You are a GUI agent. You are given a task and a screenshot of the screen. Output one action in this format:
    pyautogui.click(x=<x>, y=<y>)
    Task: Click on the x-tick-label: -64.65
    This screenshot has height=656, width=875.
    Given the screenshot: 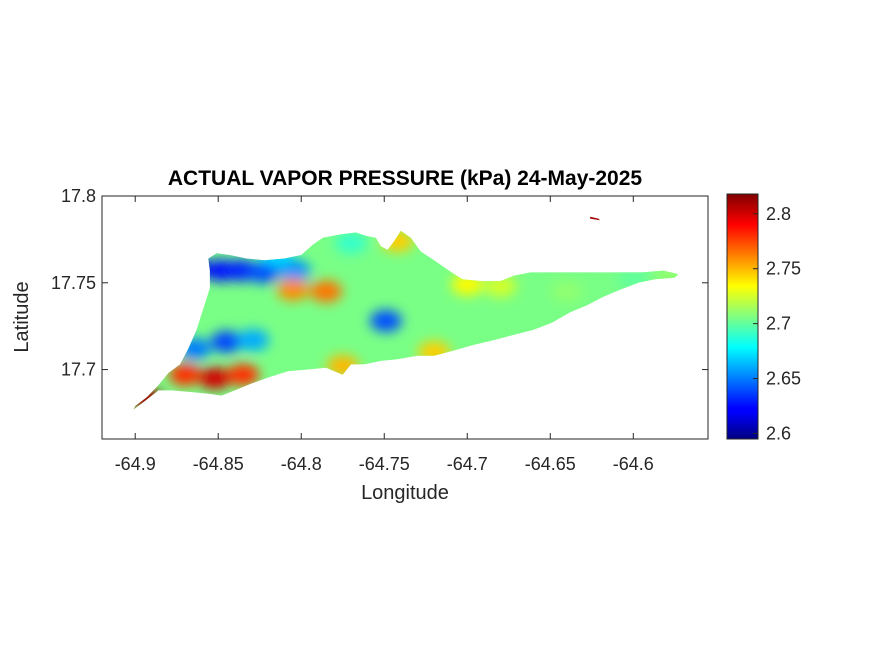 What is the action you would take?
    pyautogui.click(x=550, y=464)
    